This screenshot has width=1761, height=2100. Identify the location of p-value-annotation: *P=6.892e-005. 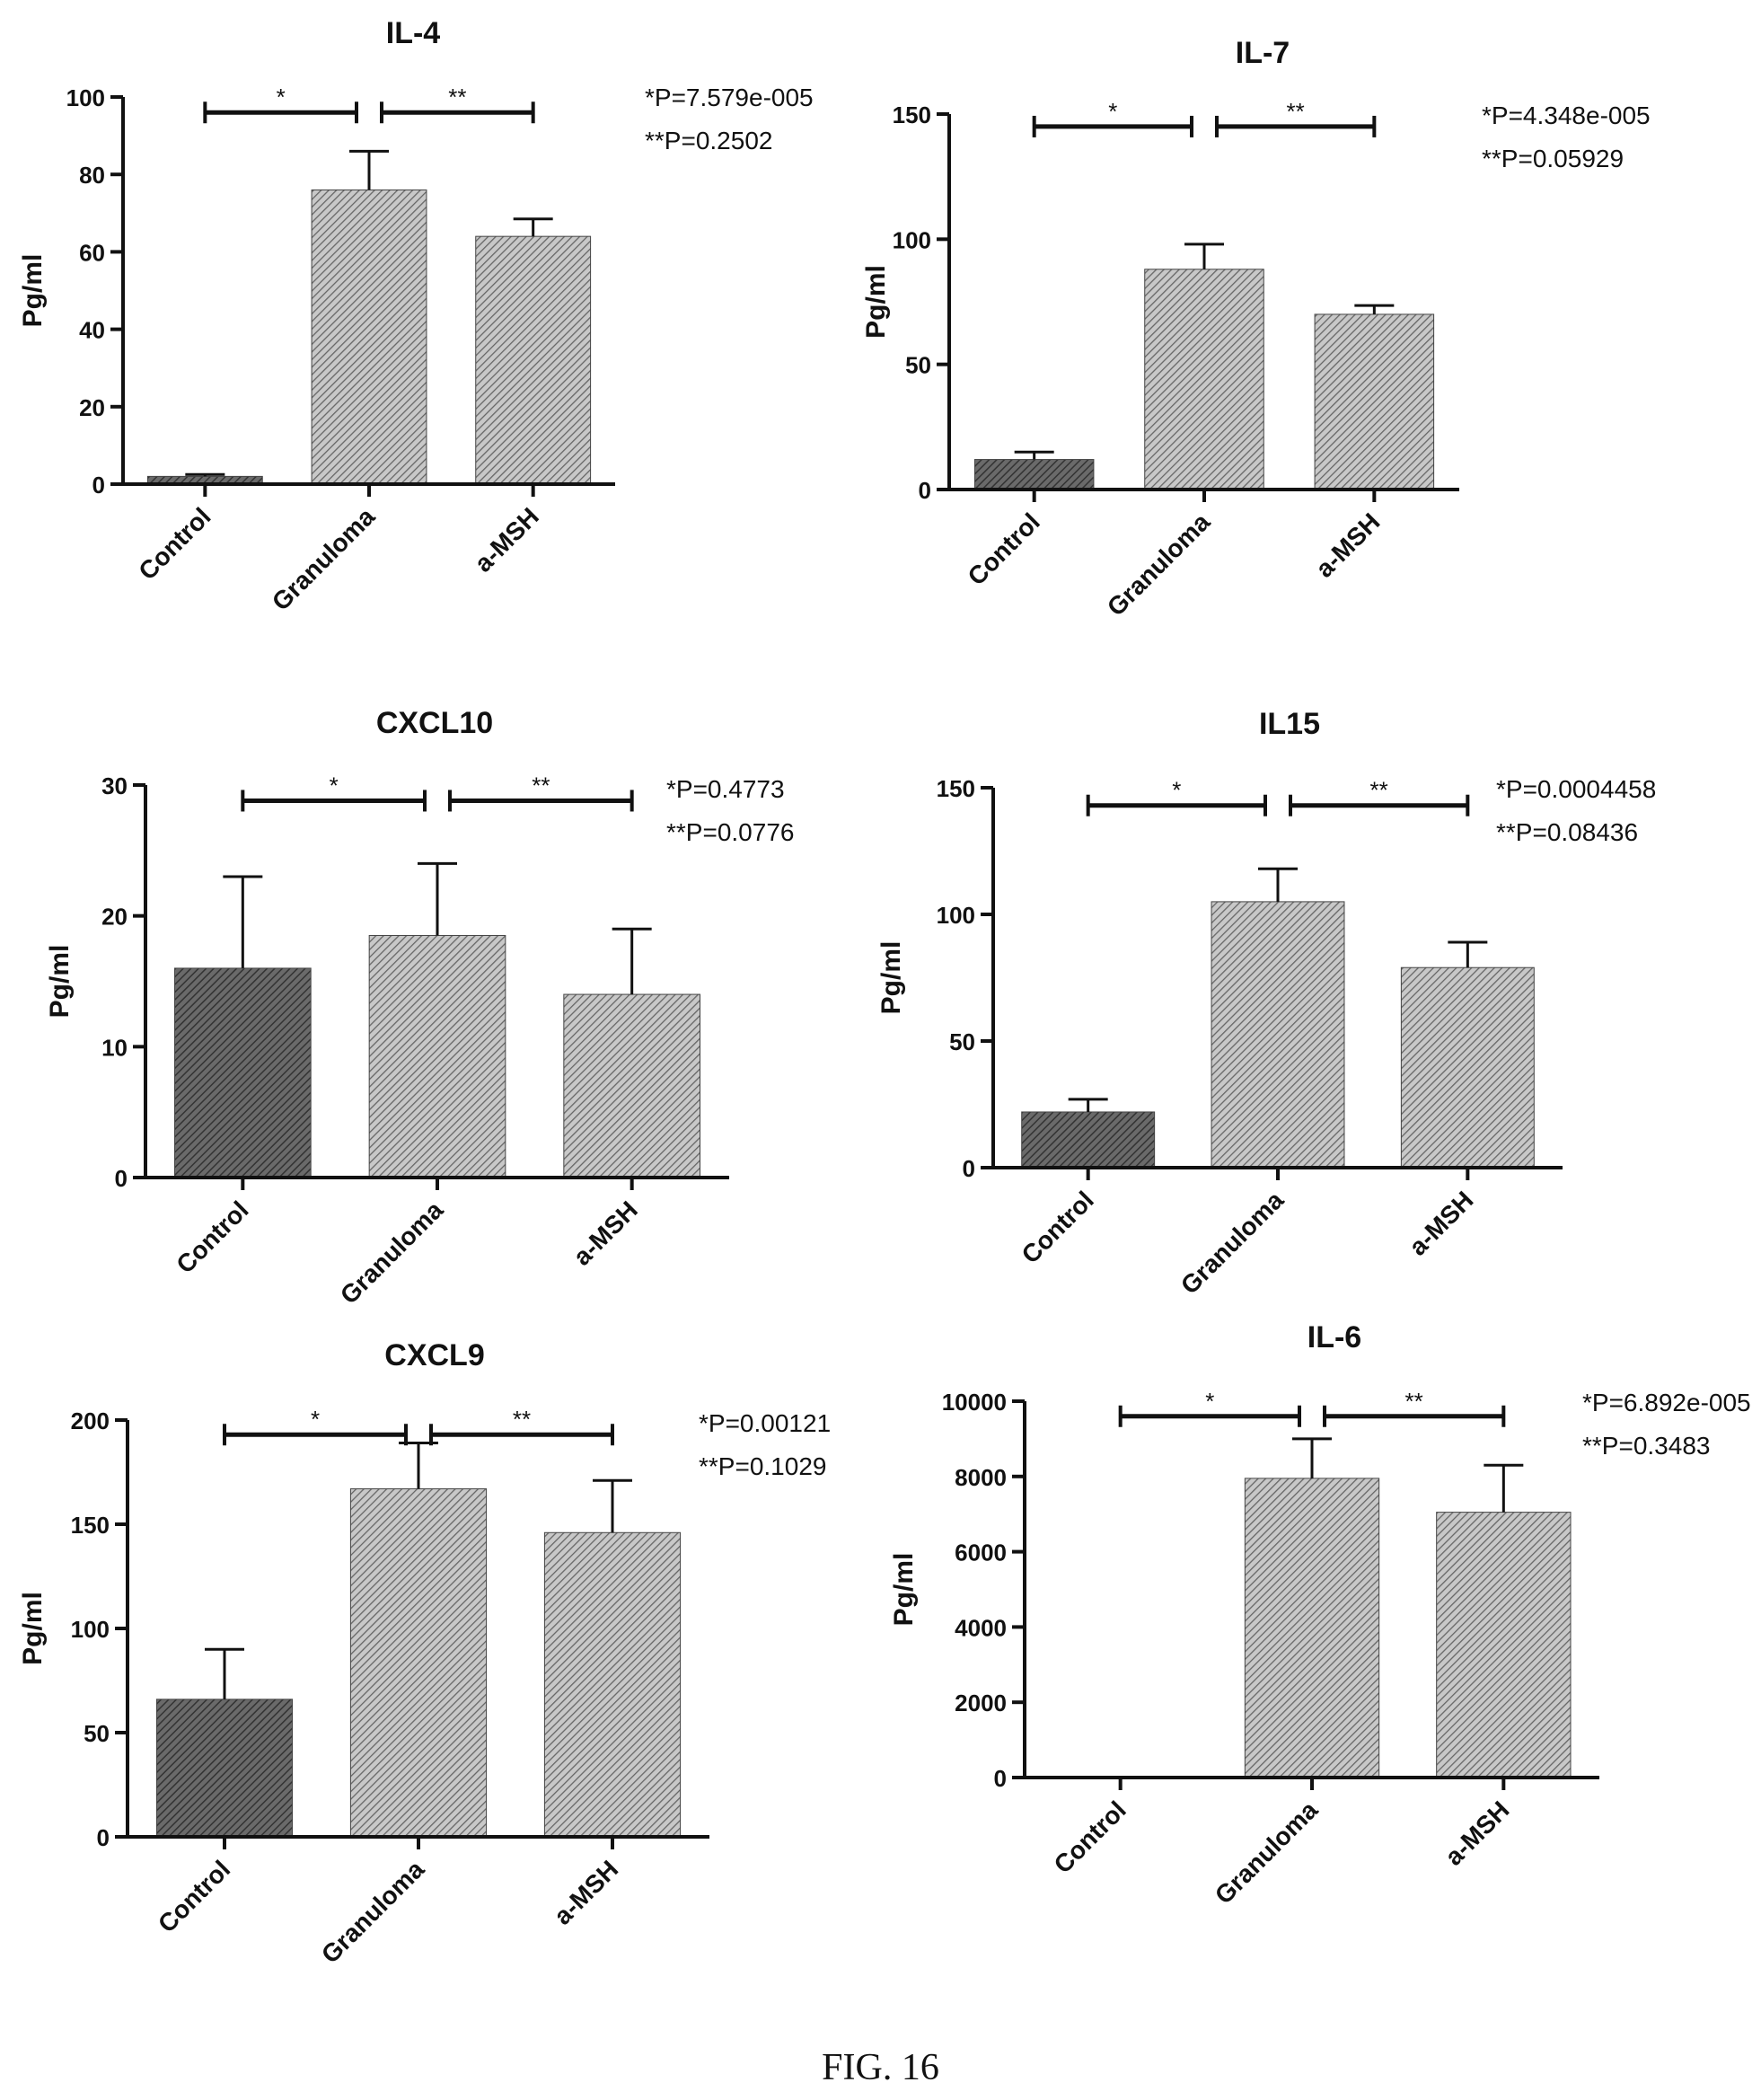
(1666, 1402).